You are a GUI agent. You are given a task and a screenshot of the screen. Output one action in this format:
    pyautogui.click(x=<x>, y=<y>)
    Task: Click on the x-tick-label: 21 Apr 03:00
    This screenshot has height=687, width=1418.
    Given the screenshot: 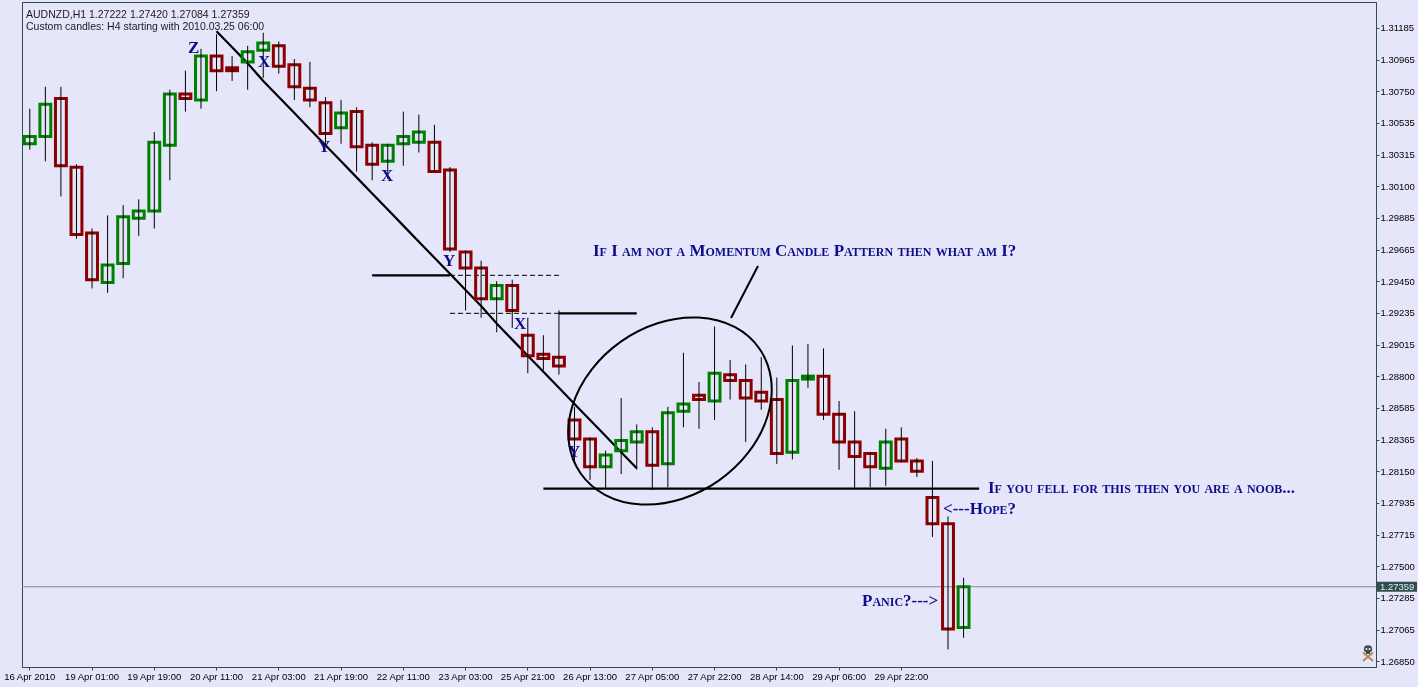 What is the action you would take?
    pyautogui.click(x=278, y=676)
    